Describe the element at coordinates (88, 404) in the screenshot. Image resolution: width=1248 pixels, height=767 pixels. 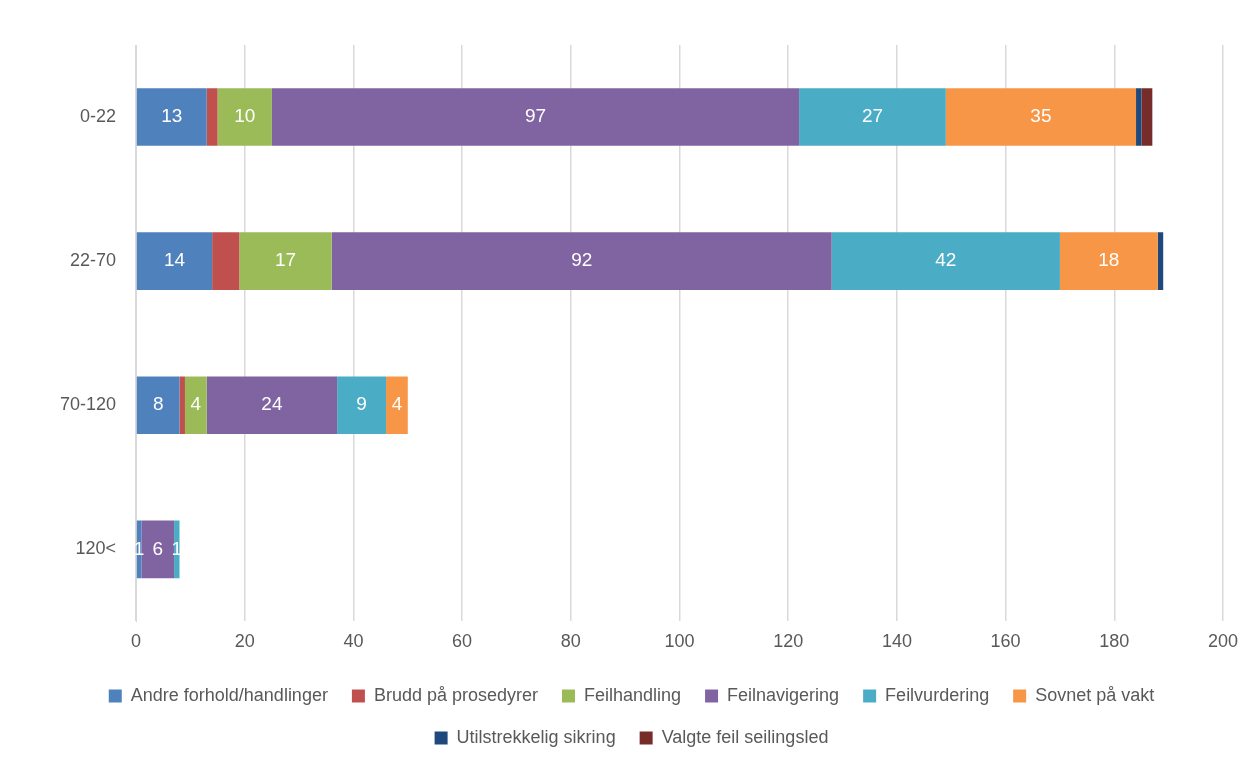
I see `y-tick-label: 70-120` at that location.